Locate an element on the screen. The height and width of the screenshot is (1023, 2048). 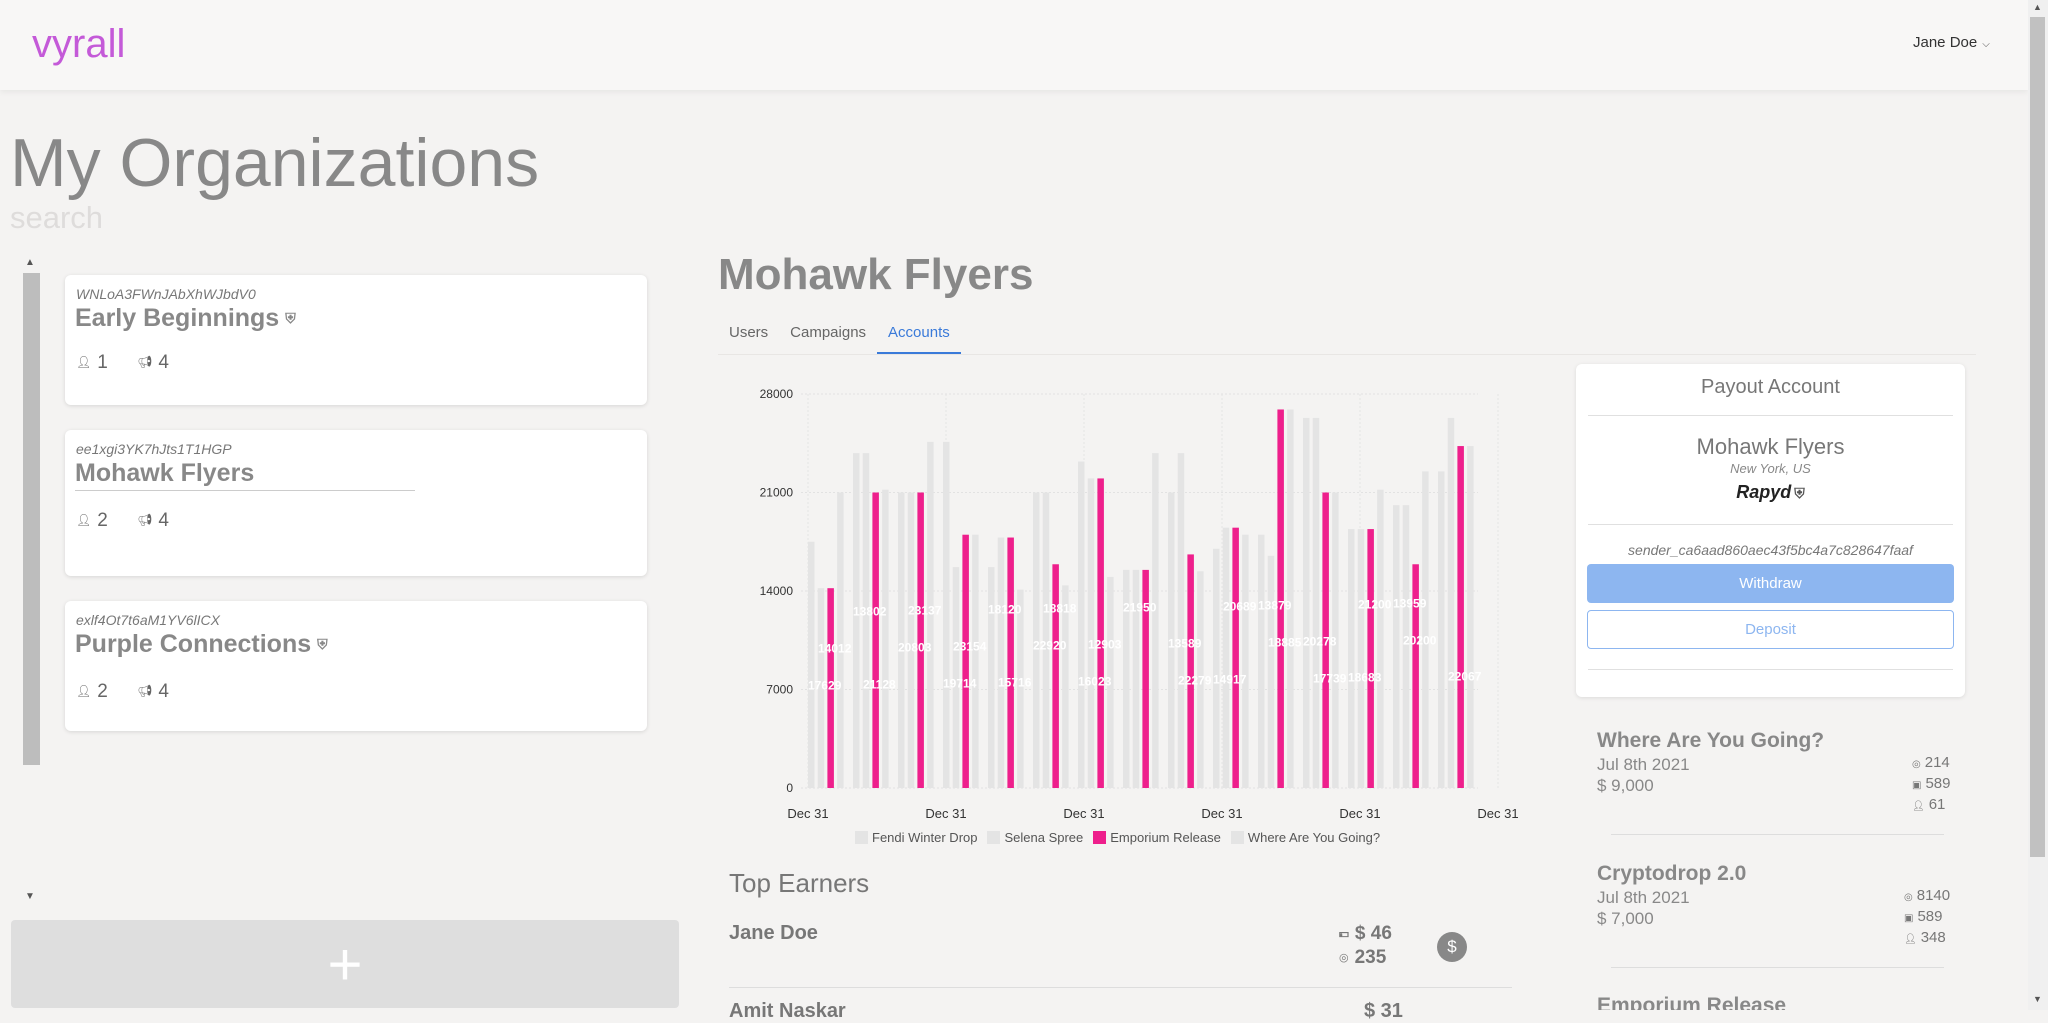
data-label: 15716 is located at coordinates (1015, 683).